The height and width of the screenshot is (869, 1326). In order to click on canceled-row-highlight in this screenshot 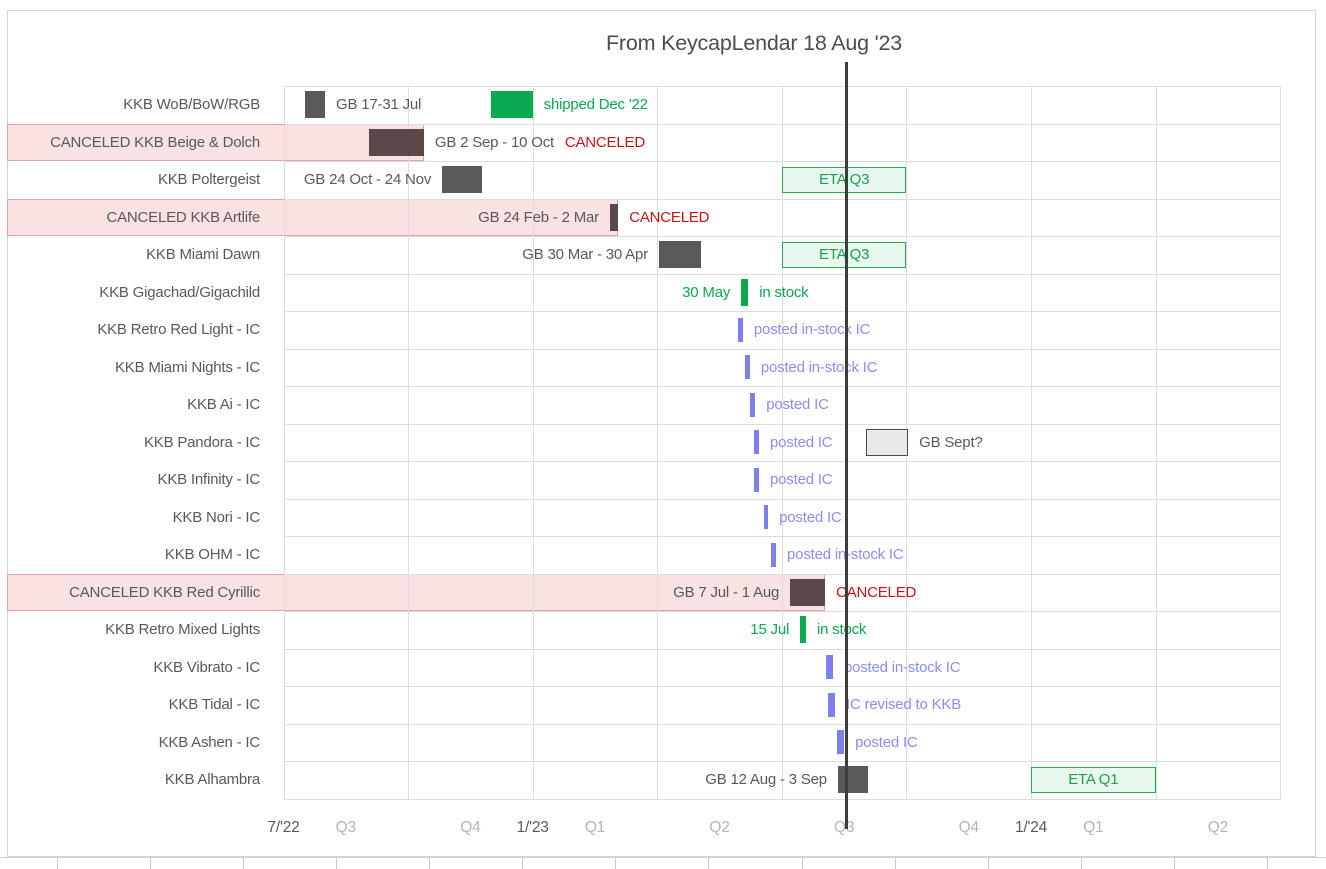, I will do `click(416, 592)`.